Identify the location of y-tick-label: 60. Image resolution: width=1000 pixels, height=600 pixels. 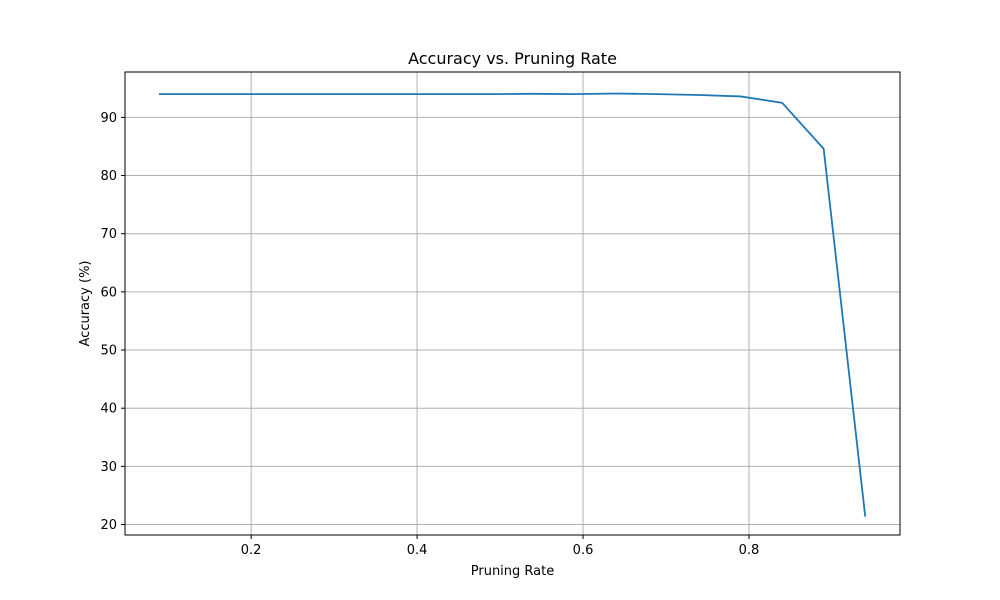
(108, 292).